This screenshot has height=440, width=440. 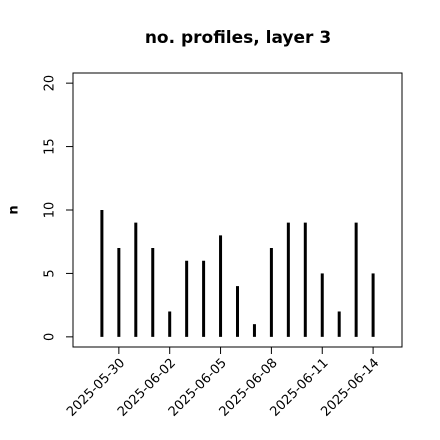 I want to click on y-axis-label: n, so click(x=14, y=209).